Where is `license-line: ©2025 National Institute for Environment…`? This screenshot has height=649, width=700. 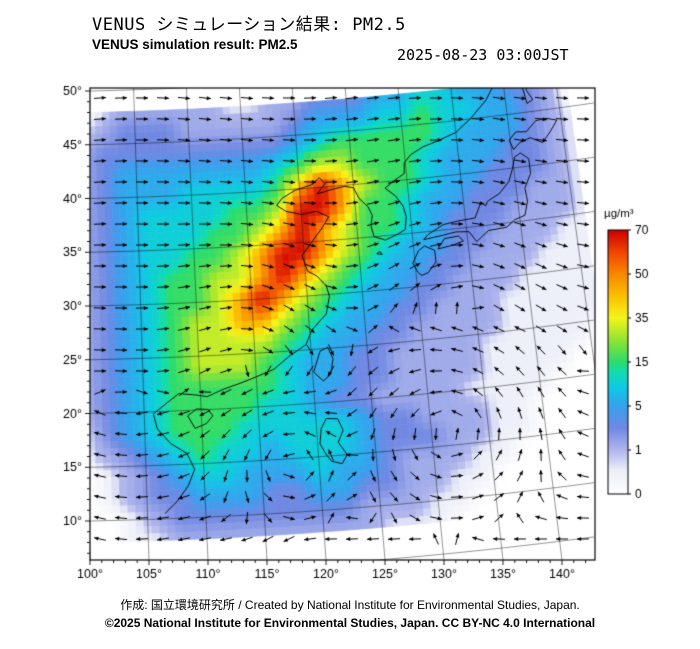 license-line: ©2025 National Institute for Environment… is located at coordinates (350, 623).